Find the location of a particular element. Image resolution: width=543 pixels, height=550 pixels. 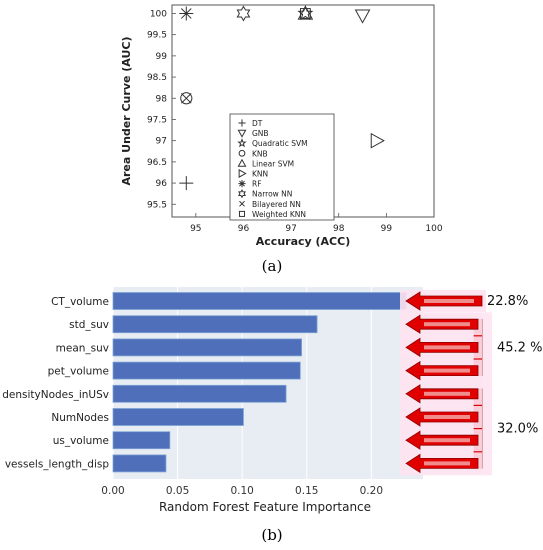

bar-category-label: densityNodes_inUSv is located at coordinates (55, 395).